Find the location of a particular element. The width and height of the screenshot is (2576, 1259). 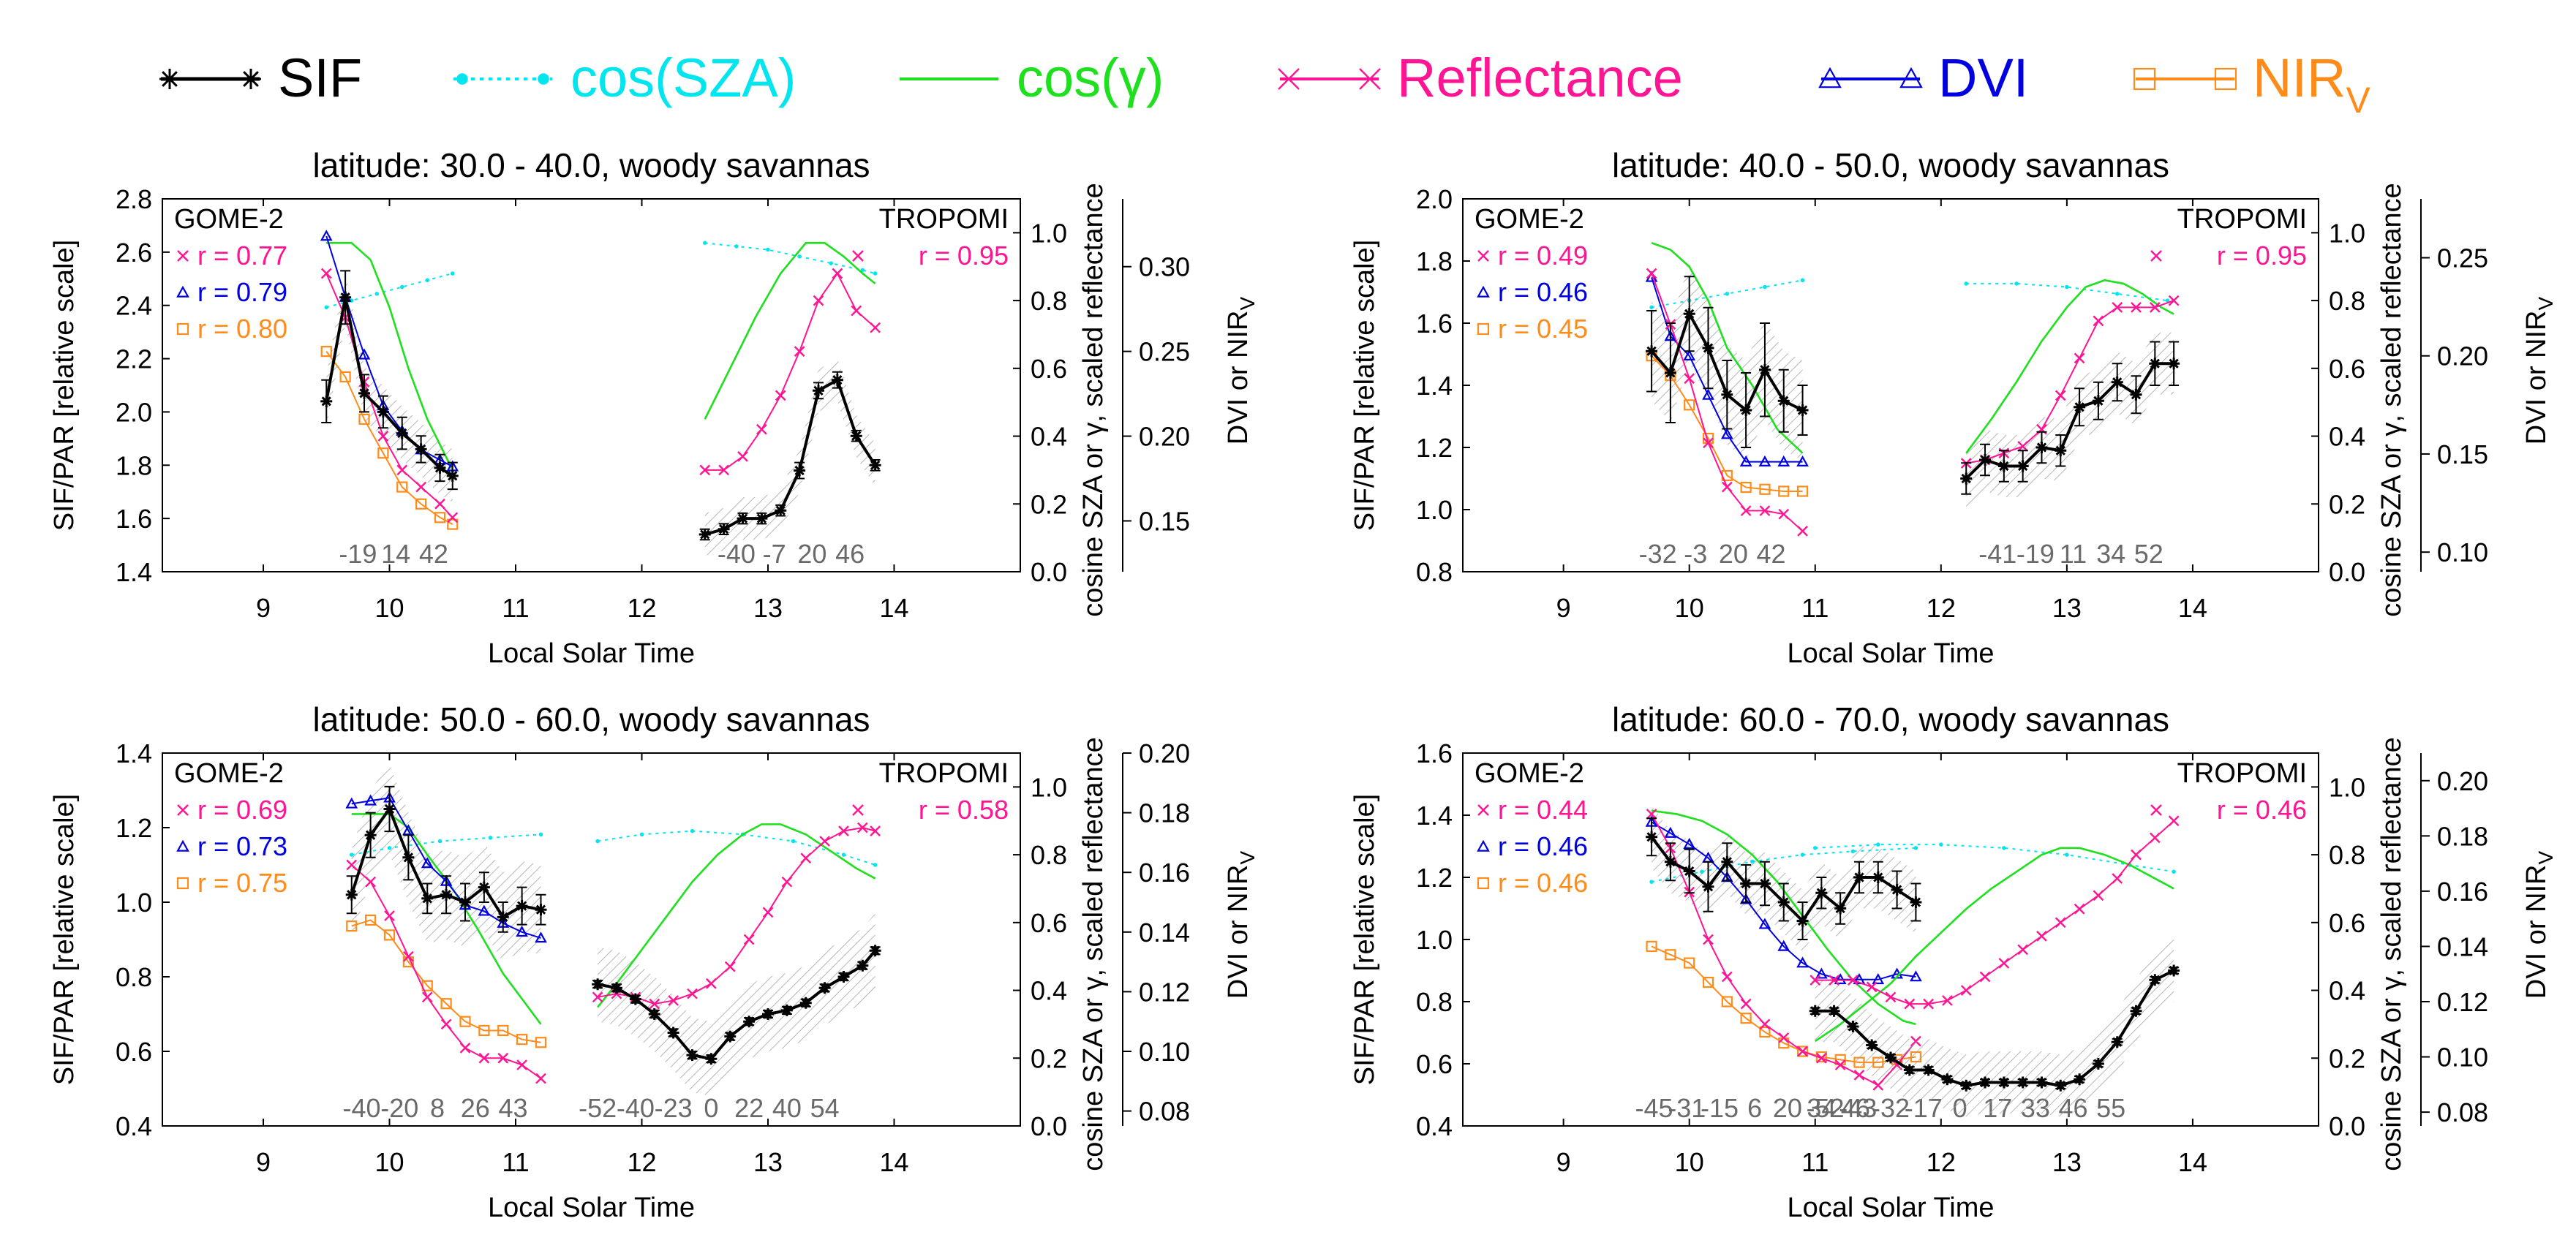

angle-label: 6 is located at coordinates (1754, 1108).